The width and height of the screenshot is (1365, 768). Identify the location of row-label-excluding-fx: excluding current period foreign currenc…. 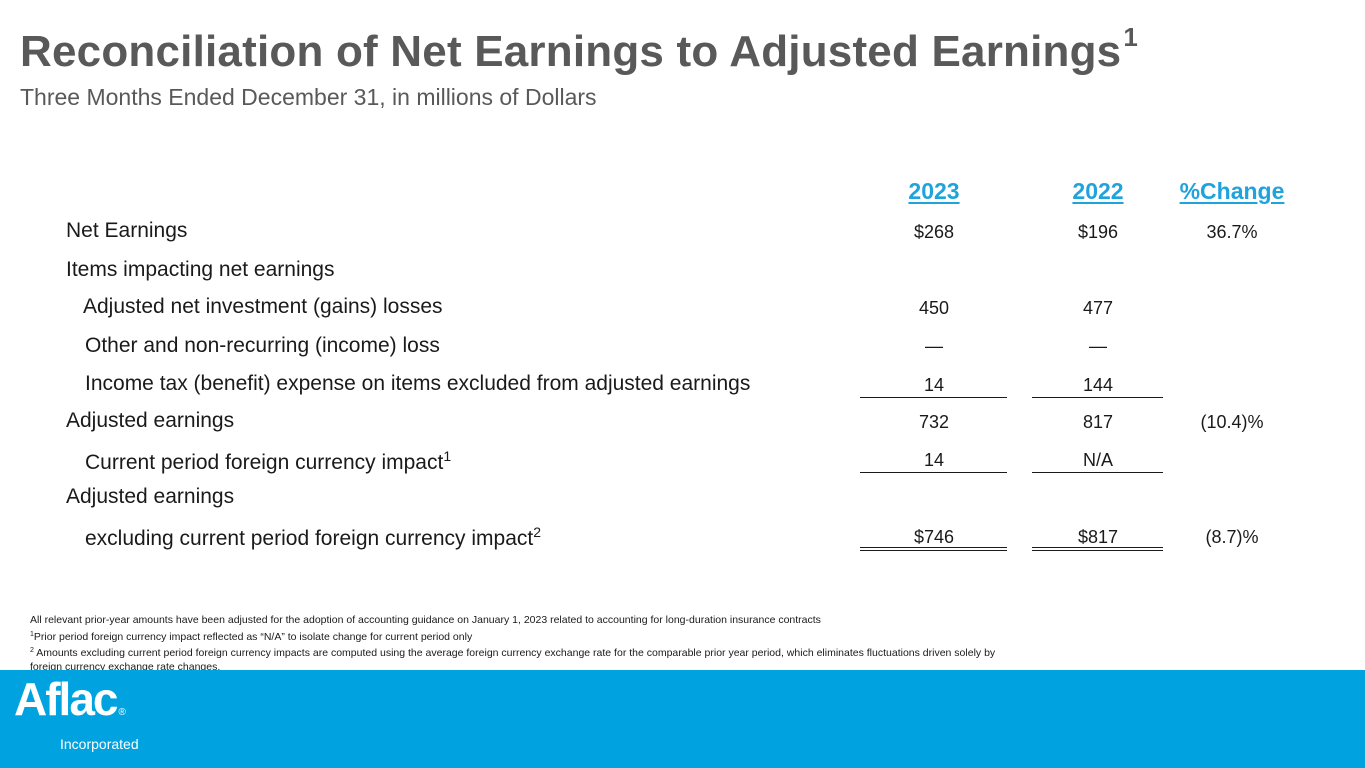
(313, 537).